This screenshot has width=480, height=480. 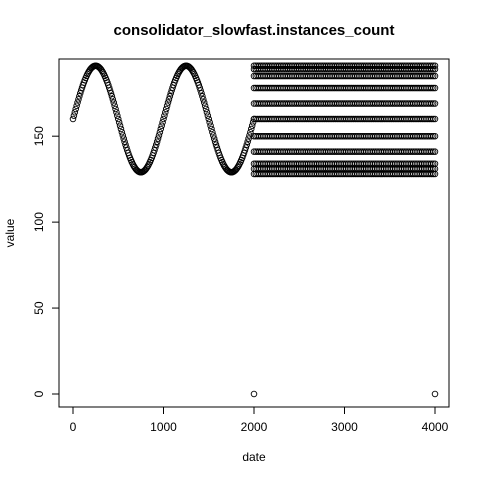 I want to click on y-tick-label: 100, so click(x=39, y=222).